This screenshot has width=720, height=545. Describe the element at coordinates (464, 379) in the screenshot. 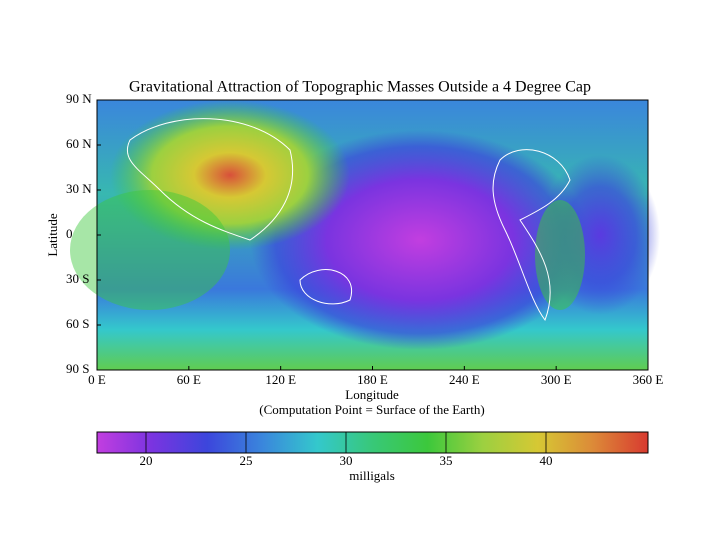

I see `x-tick-label: 240 E` at that location.